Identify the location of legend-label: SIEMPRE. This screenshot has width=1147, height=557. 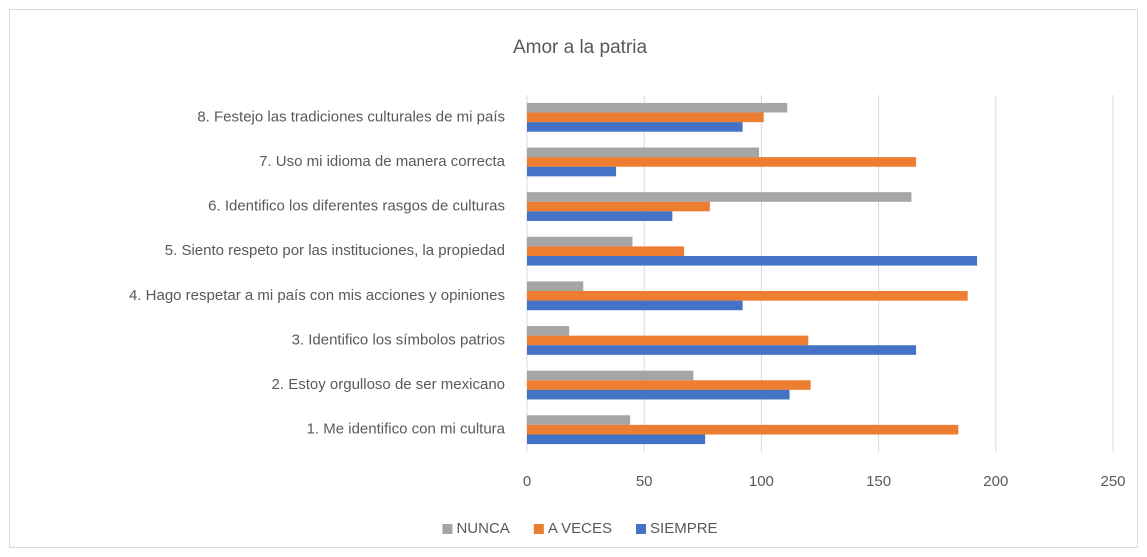
(684, 528).